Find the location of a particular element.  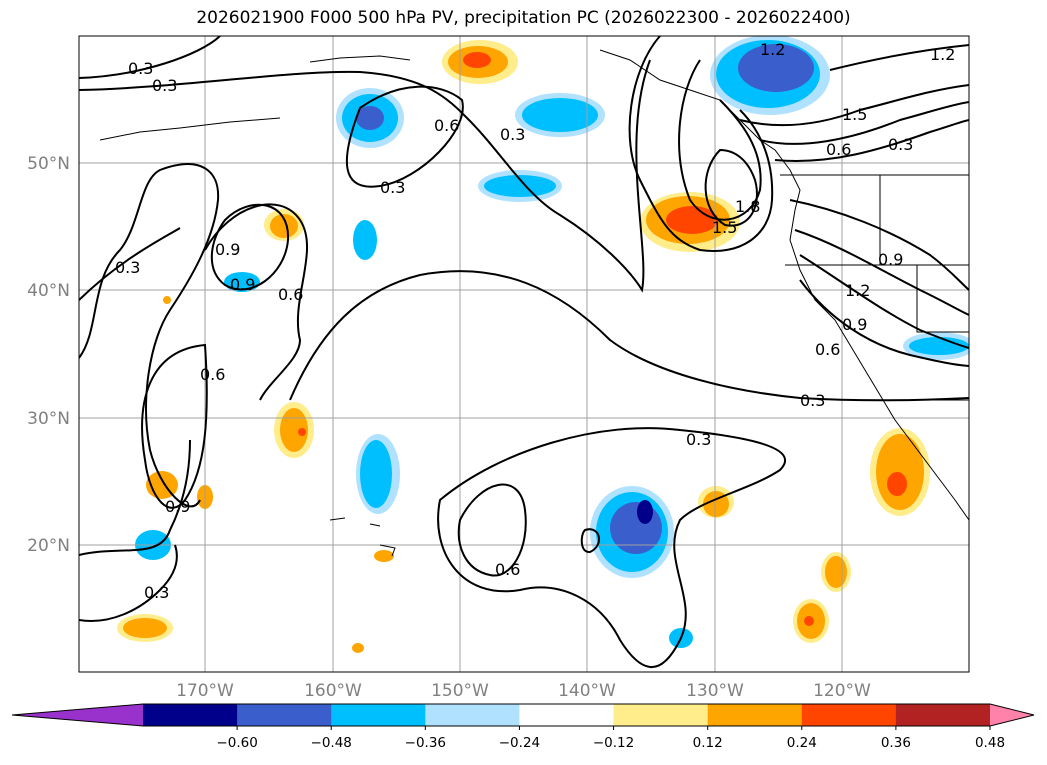

lat-label: 30°N is located at coordinates (48, 419).